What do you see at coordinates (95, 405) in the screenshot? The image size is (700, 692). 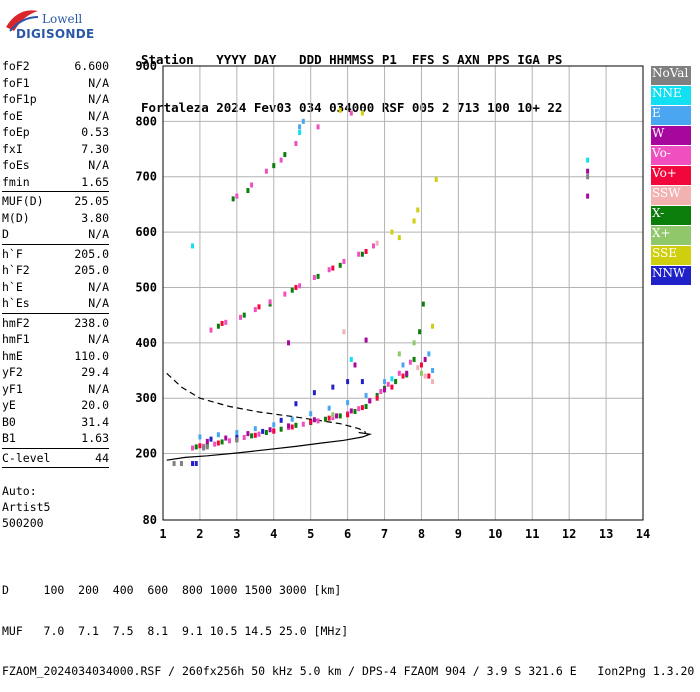 I see `param-value: 20.0` at bounding box center [95, 405].